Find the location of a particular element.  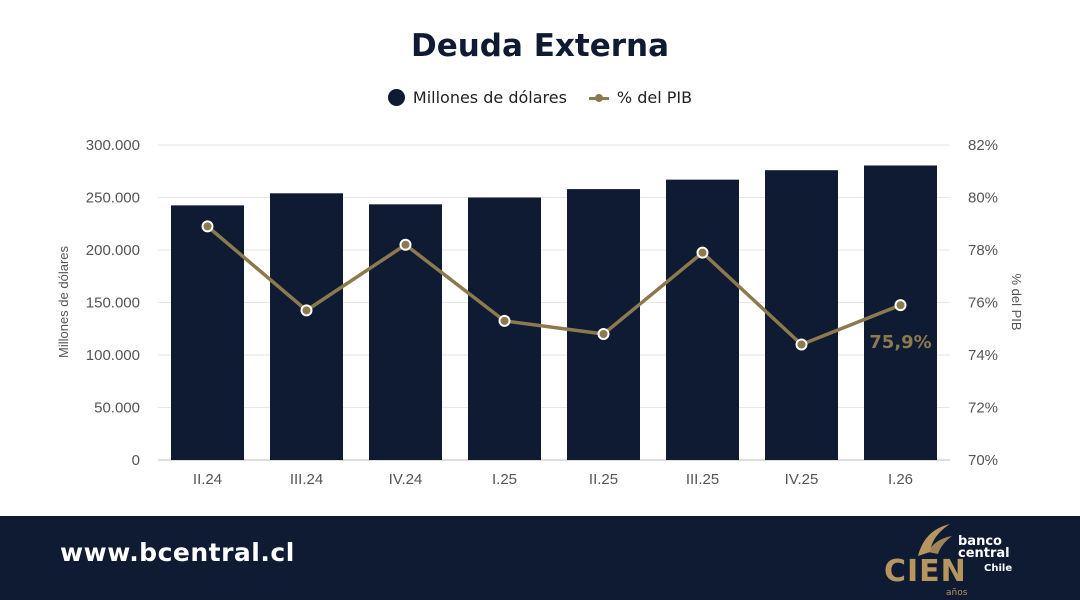

y-tick-label-left: 150.000 is located at coordinates (113, 303).